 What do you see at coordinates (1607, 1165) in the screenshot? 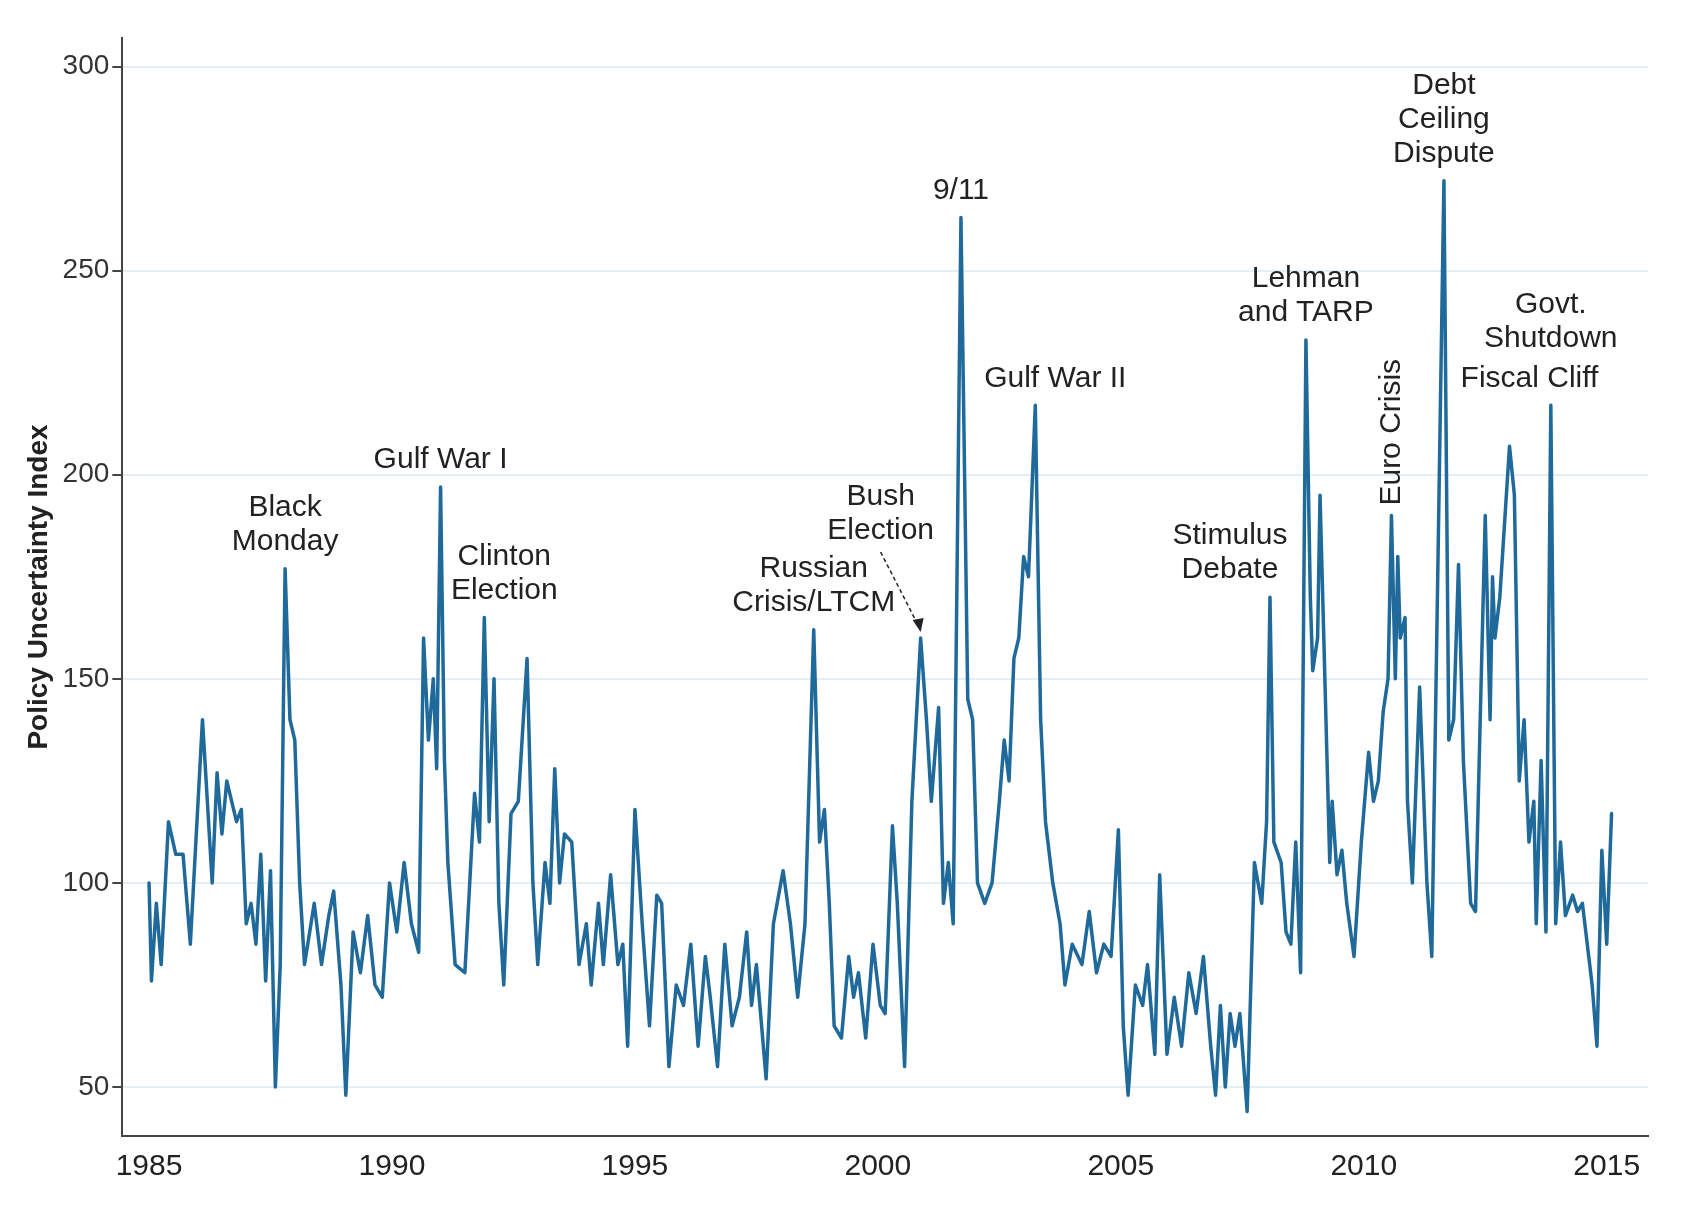
I see `x-tick-label: 2015` at bounding box center [1607, 1165].